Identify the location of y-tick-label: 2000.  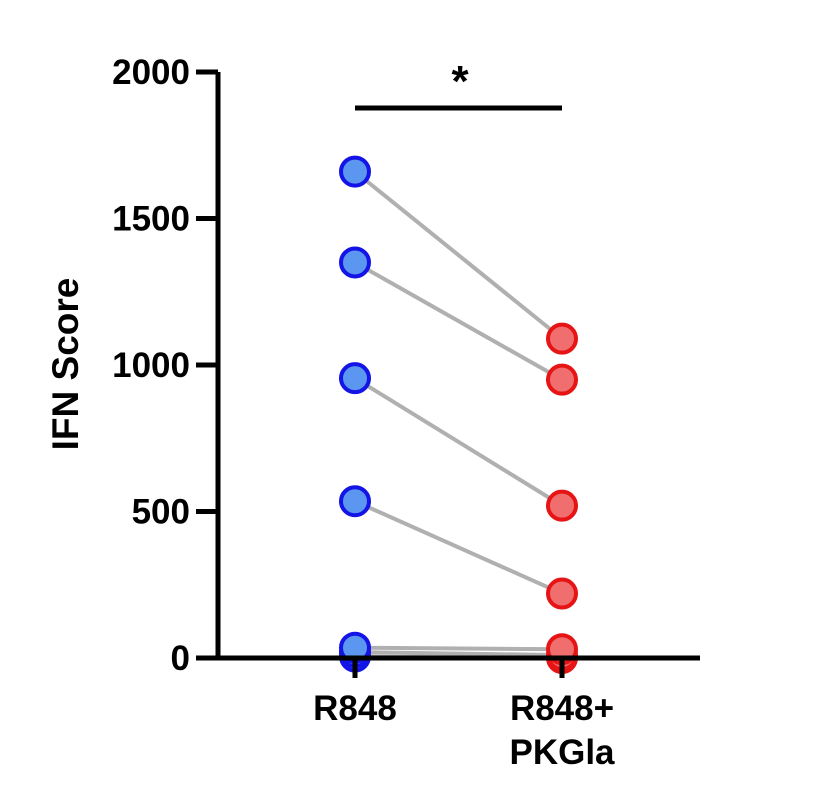
(151, 72).